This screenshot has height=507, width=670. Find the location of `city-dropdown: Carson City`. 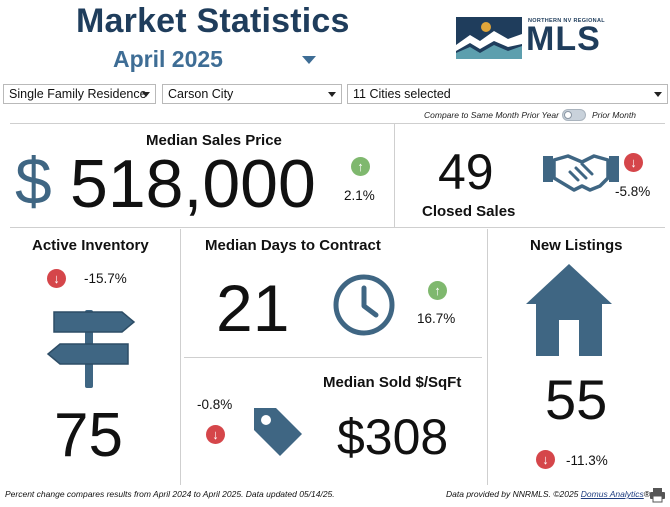

city-dropdown: Carson City is located at coordinates (252, 94).